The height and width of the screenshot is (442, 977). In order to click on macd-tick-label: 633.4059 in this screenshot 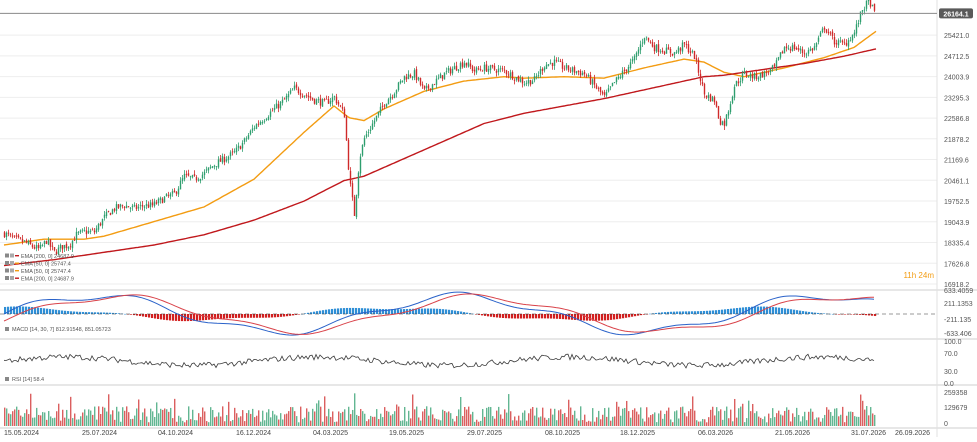, I will do `click(958, 291)`.